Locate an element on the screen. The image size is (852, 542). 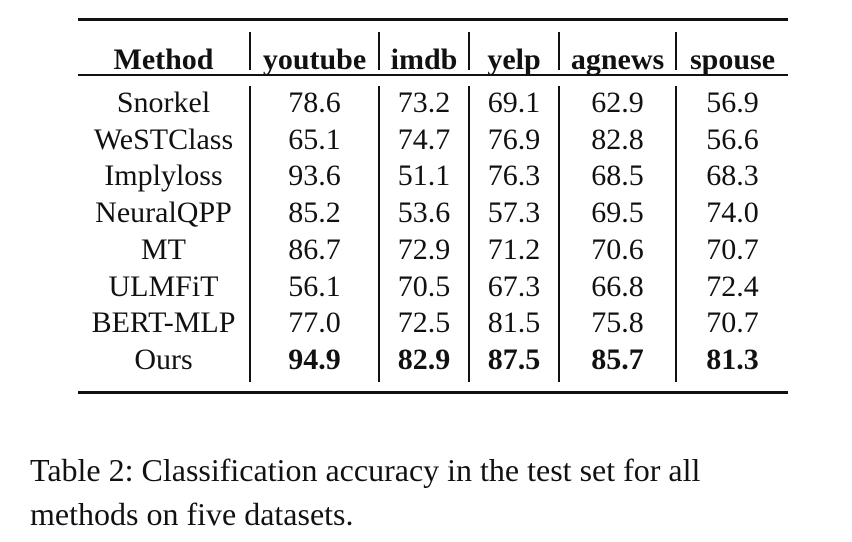
score-cell: 67.3 is located at coordinates (514, 286).